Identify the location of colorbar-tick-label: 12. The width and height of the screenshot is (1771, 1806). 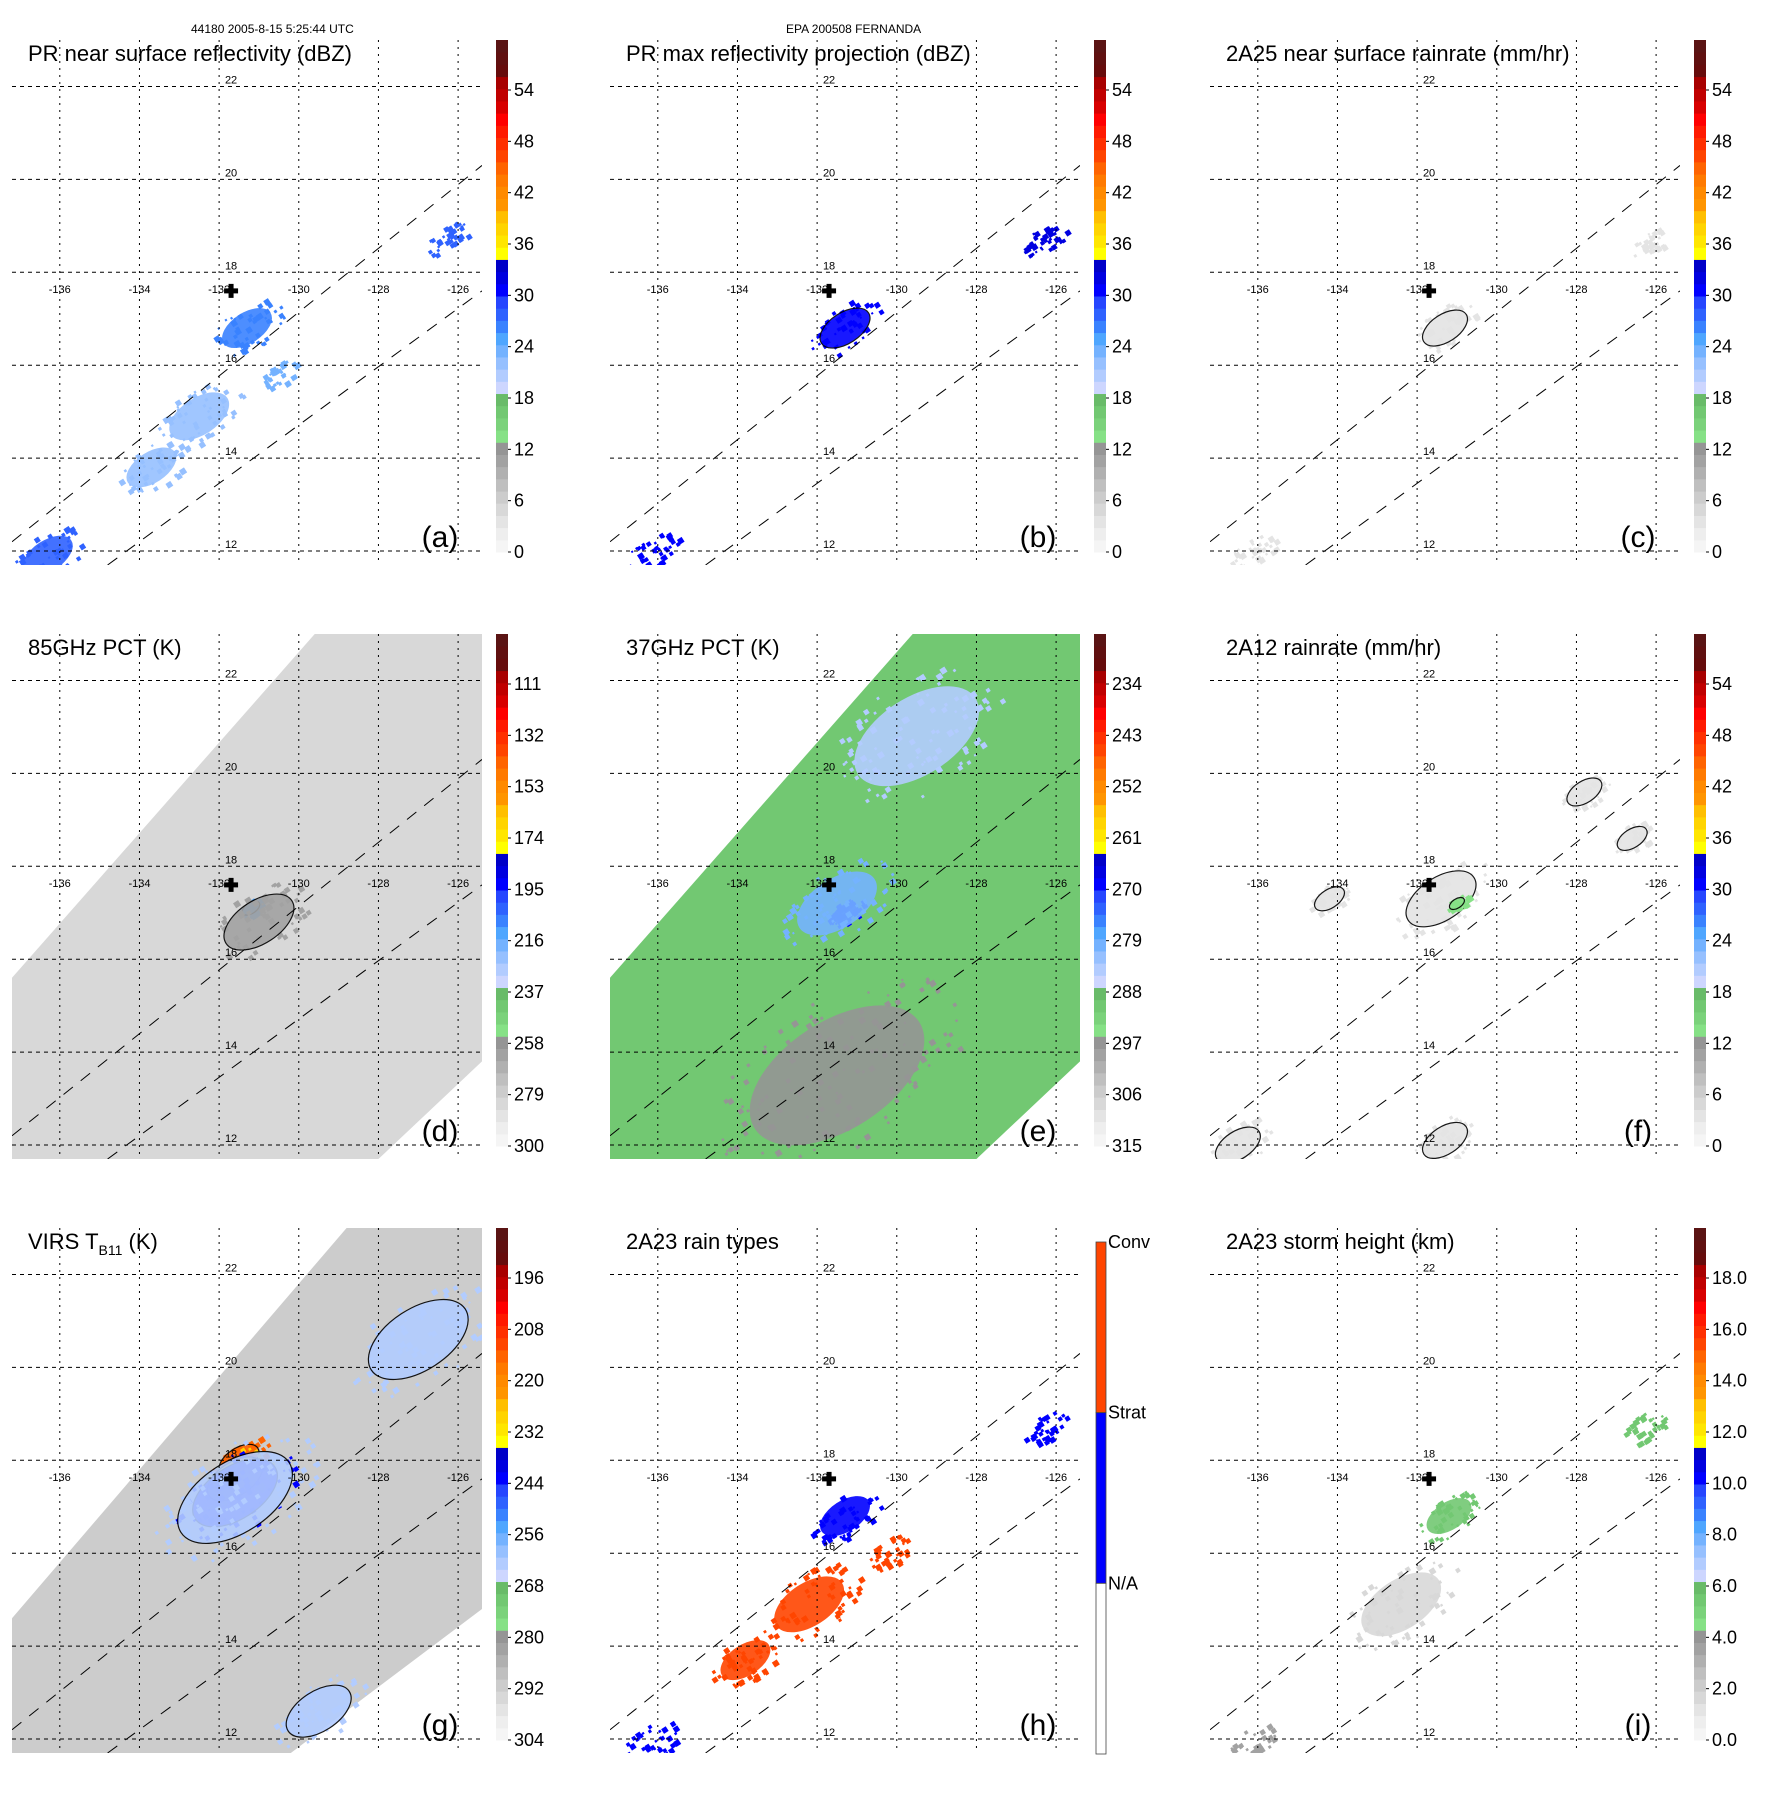
(524, 449).